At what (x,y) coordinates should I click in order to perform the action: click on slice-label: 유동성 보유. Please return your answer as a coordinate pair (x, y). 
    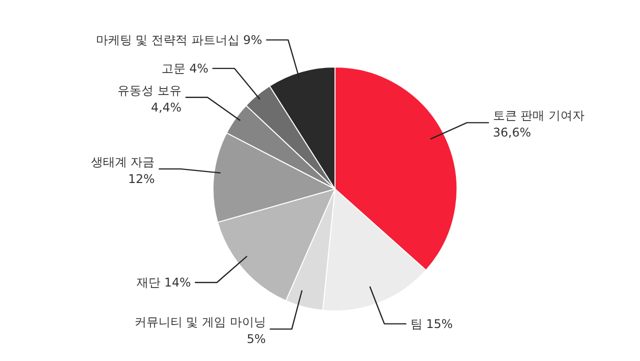
    Looking at the image, I should click on (150, 90).